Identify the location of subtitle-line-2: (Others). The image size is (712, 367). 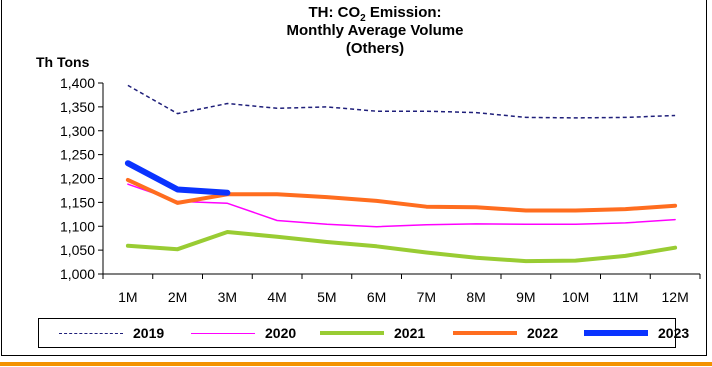
(375, 48).